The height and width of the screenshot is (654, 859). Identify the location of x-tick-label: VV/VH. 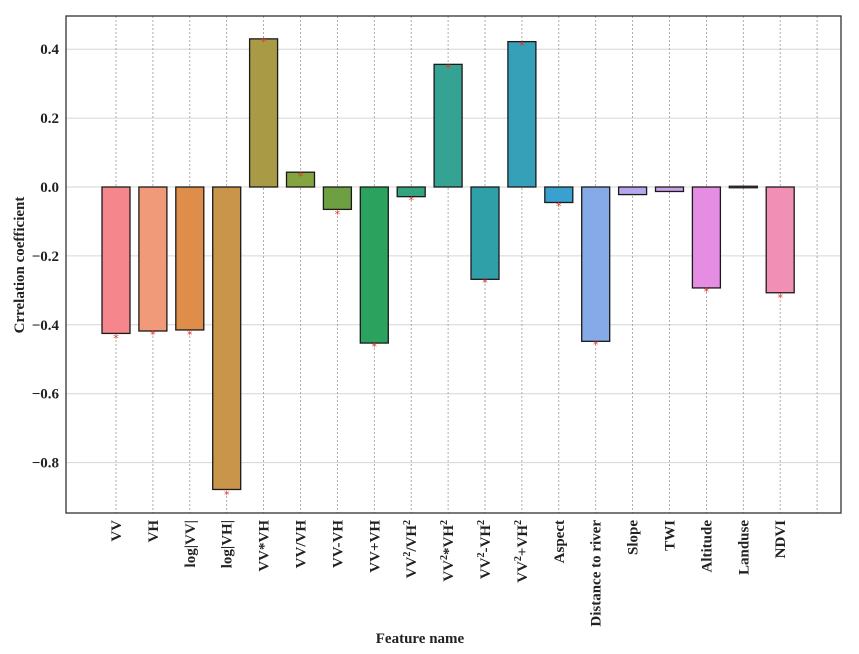
(302, 544).